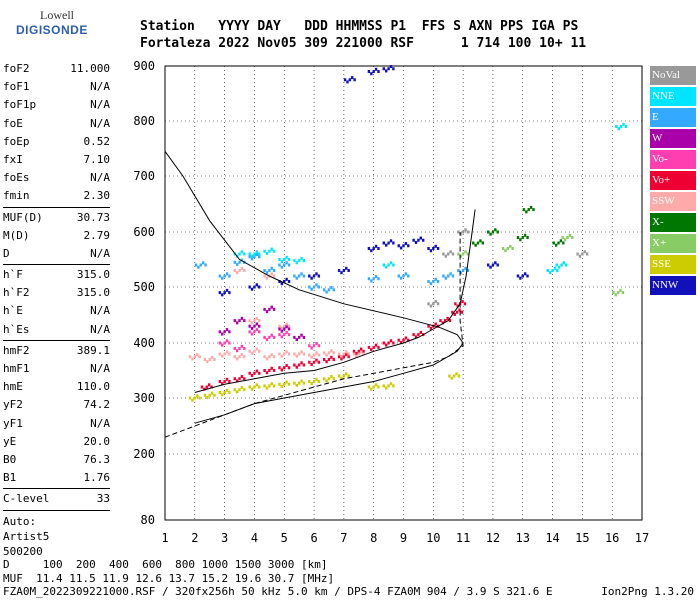 The width and height of the screenshot is (700, 600). I want to click on param-value: 30.73, so click(93, 217).